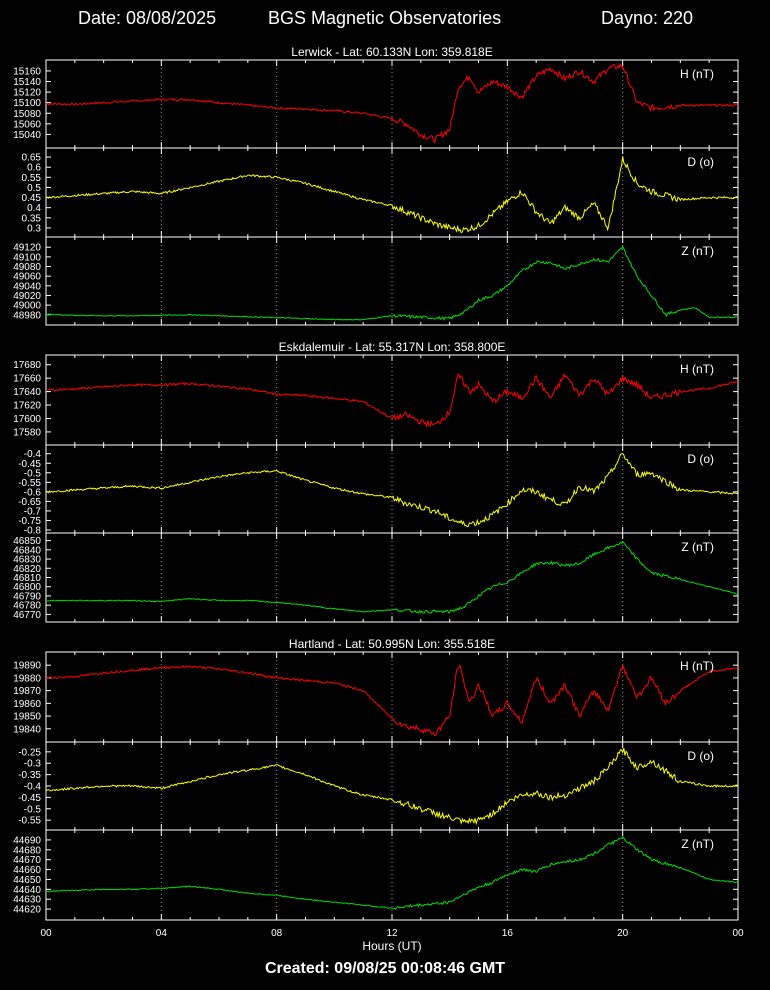 This screenshot has width=770, height=990. Describe the element at coordinates (32, 158) in the screenshot. I see `y-tick-label: 0.65` at that location.